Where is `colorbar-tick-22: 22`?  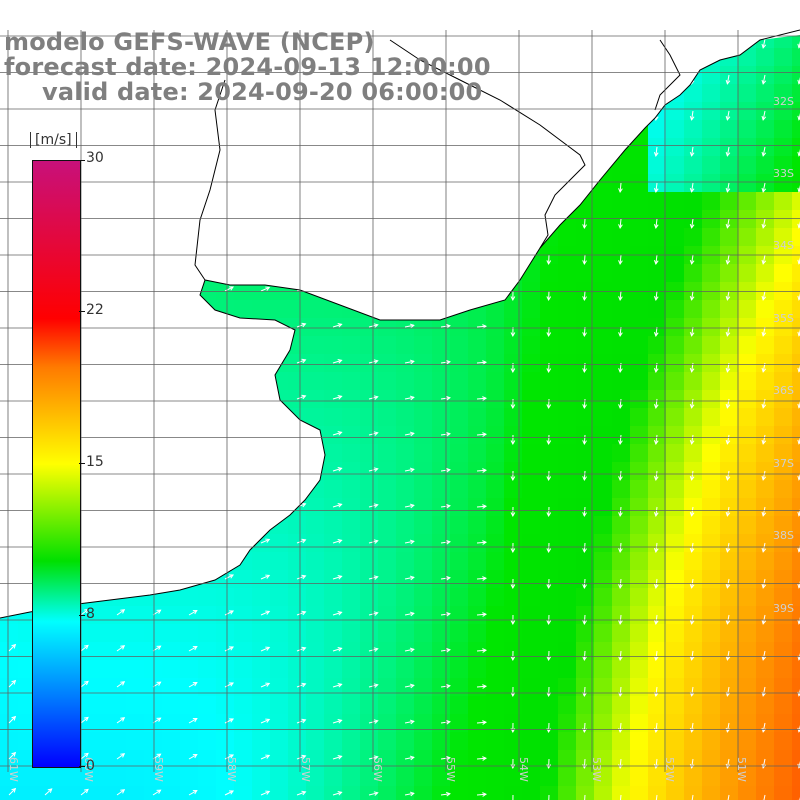
colorbar-tick-22: 22 is located at coordinates (95, 310).